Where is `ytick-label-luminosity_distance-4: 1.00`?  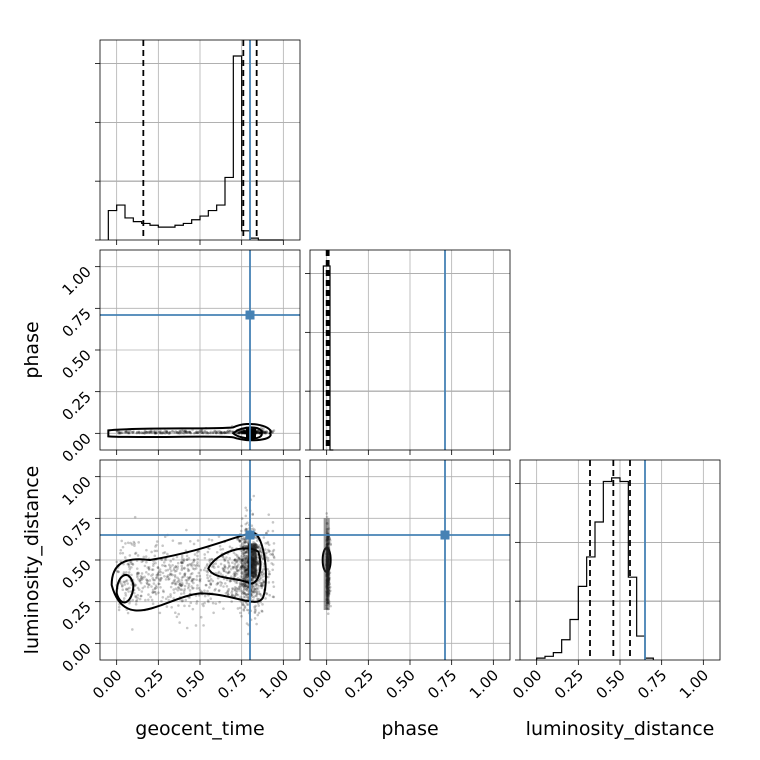
ytick-label-luminosity_distance-4: 1.00 is located at coordinates (76, 491).